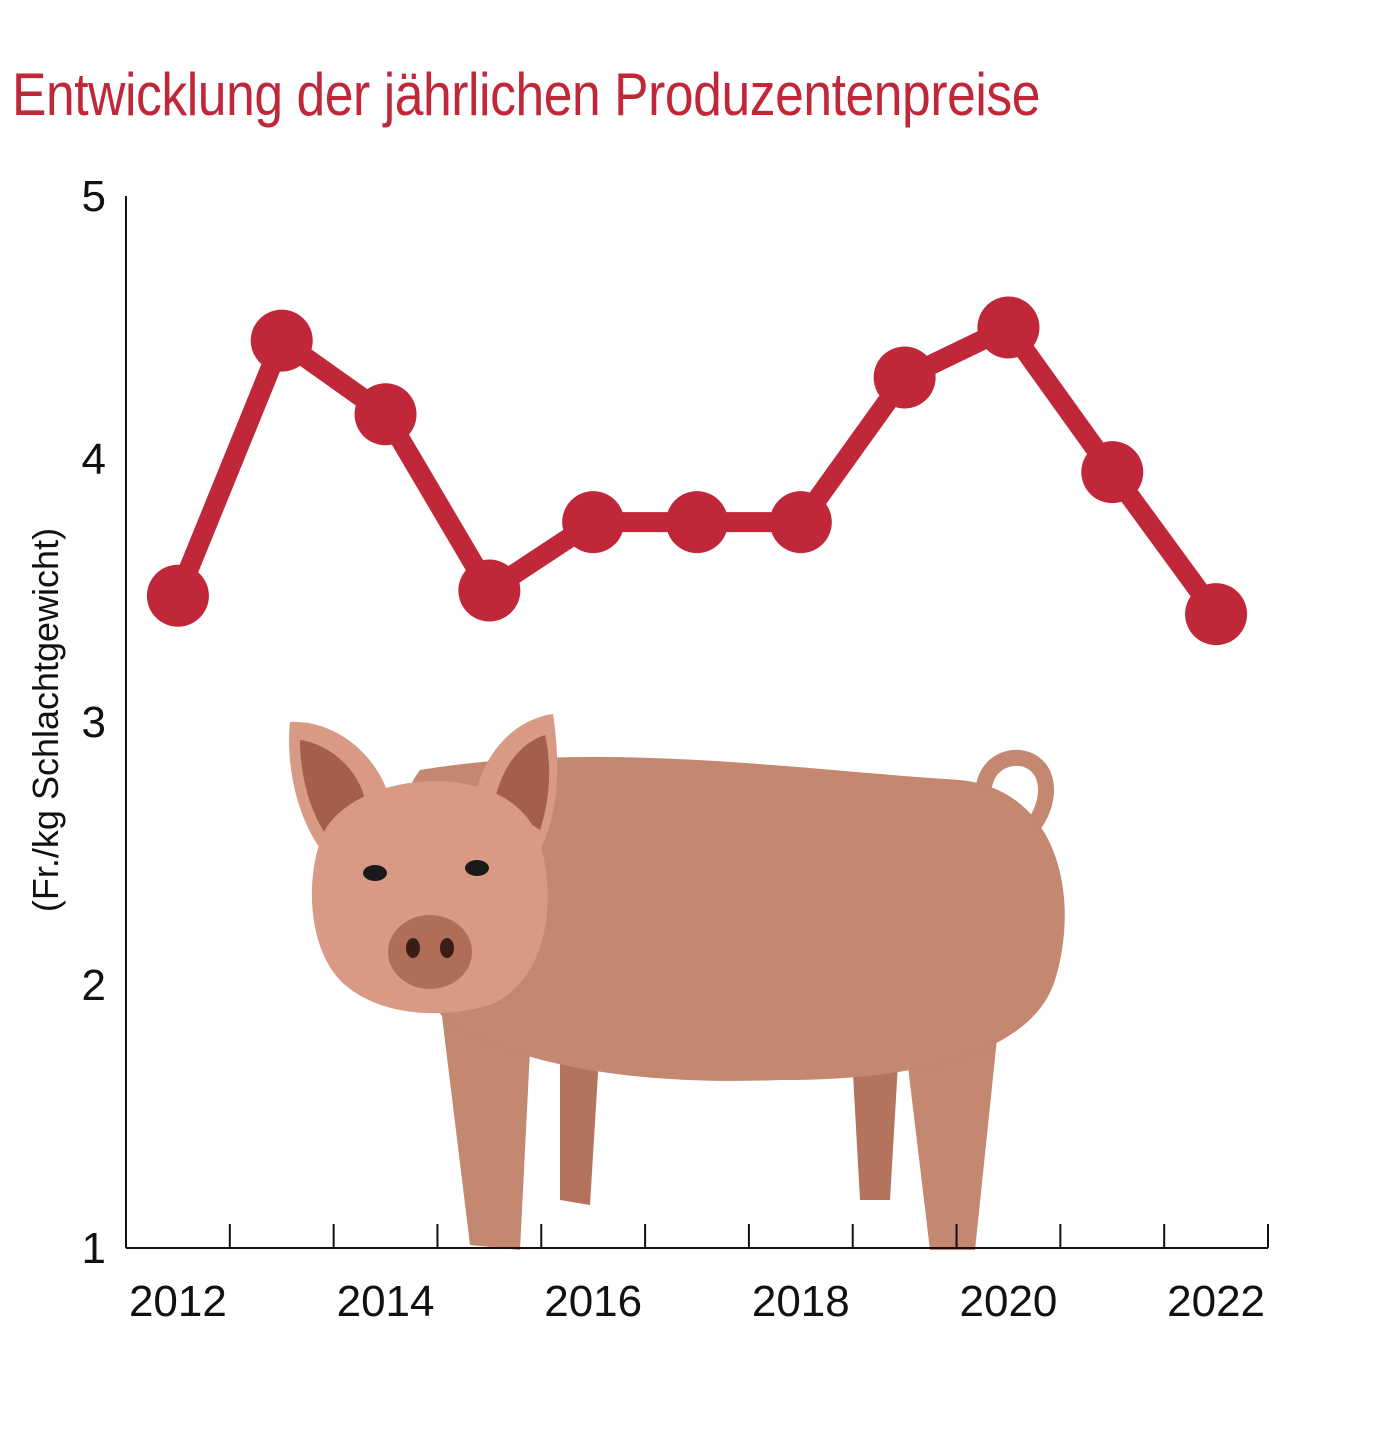 The image size is (1400, 1430). What do you see at coordinates (800, 522) in the screenshot?
I see `data-point-2018` at bounding box center [800, 522].